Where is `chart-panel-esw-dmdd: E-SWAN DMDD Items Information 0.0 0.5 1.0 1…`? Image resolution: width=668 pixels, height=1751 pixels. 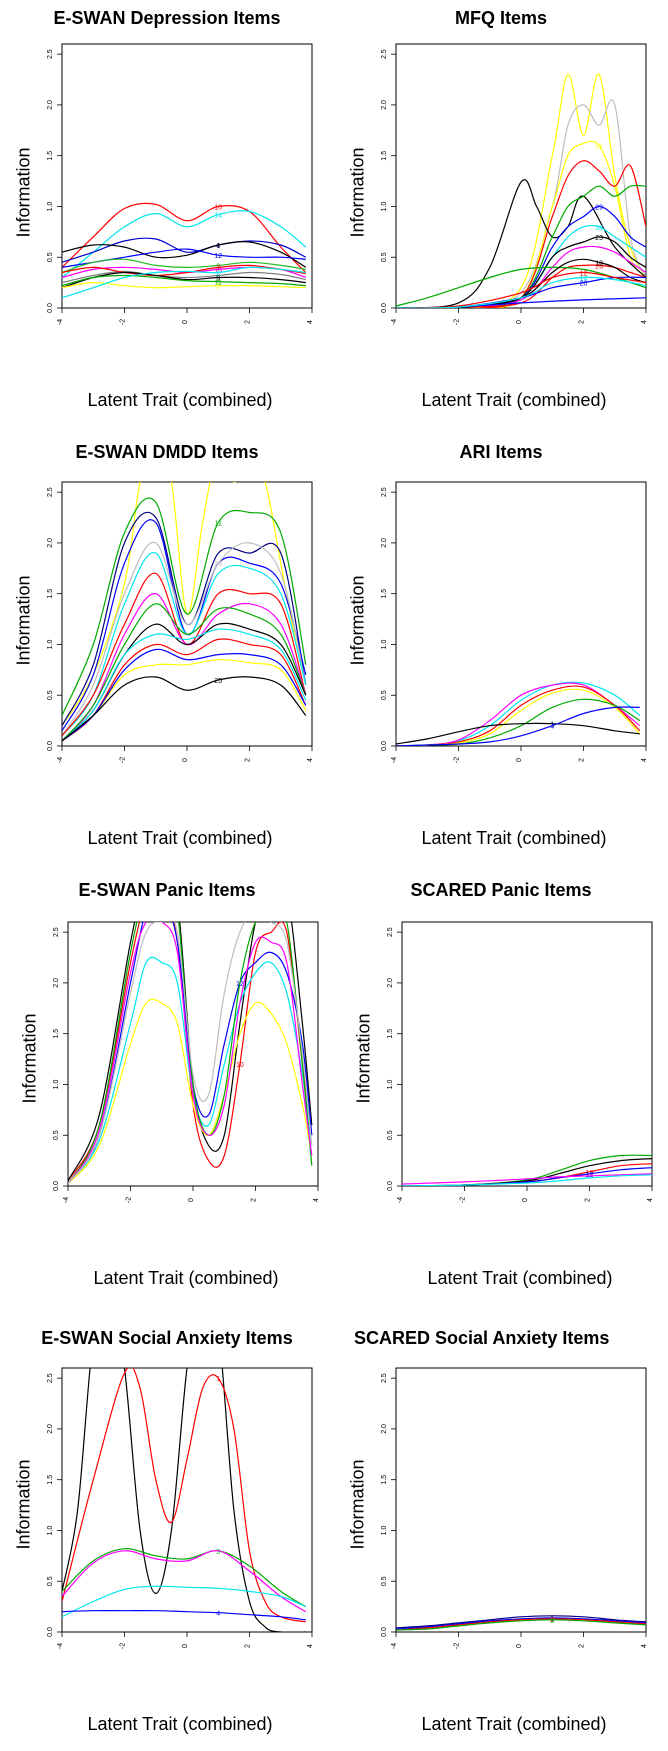
chart-panel-esw-dmdd: E-SWAN DMDD Items Information 0.0 0.5 1.0 1… is located at coordinates (167, 657).